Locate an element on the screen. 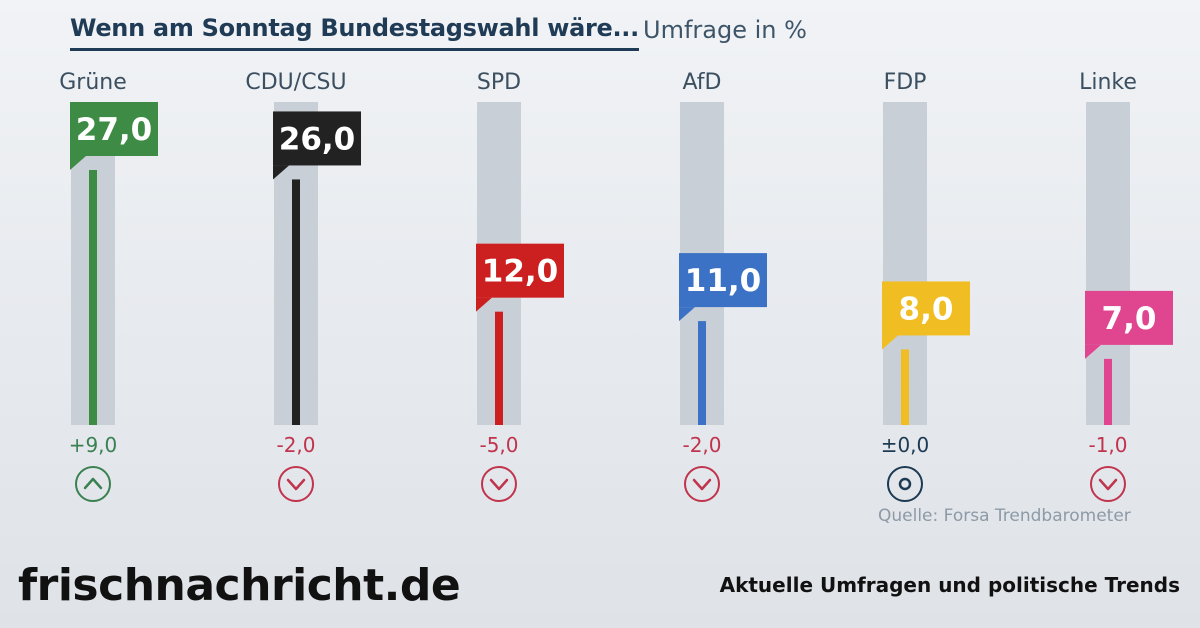 This screenshot has width=1200, height=628. change-label: -5,0 is located at coordinates (498, 445).